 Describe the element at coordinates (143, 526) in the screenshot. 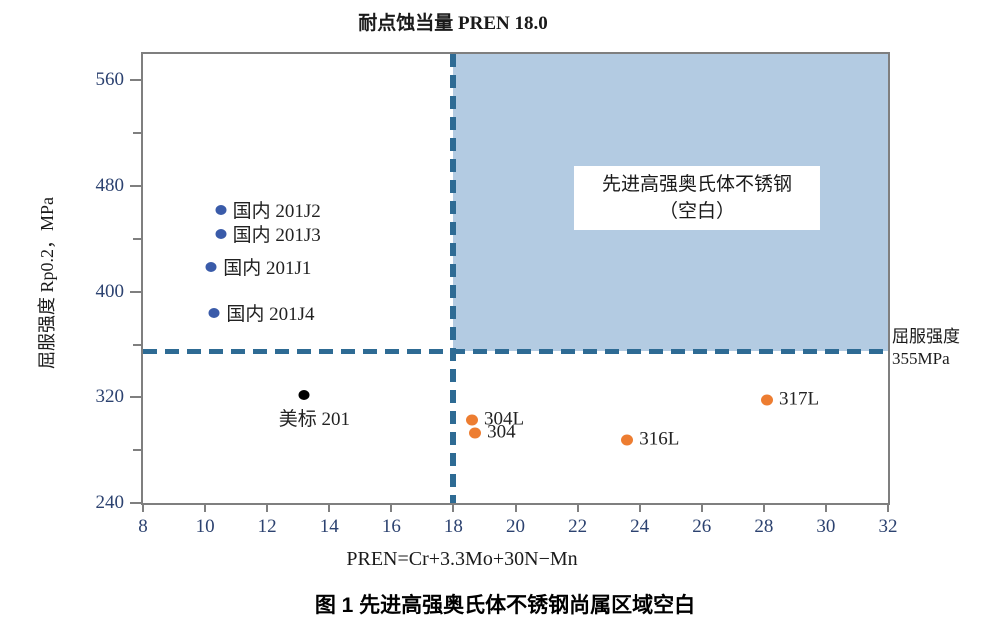

I see `x-tick-label: 8` at that location.